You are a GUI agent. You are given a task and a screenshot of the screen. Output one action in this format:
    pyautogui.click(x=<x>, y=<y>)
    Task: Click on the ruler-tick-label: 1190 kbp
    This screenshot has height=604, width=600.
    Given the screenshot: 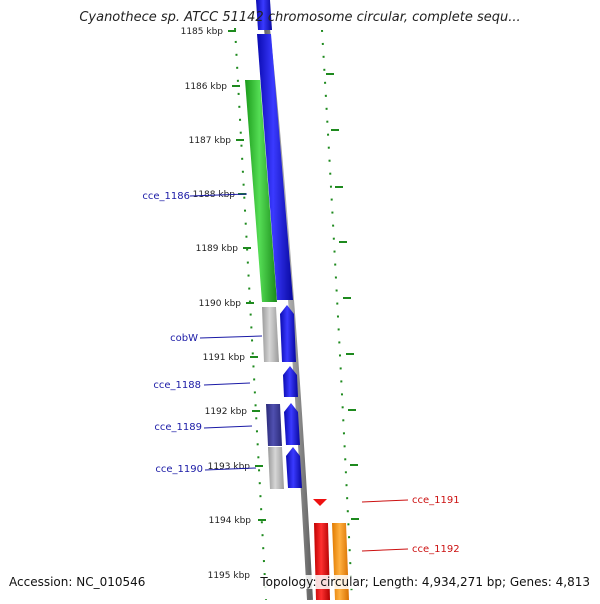 What is the action you would take?
    pyautogui.click(x=220, y=304)
    